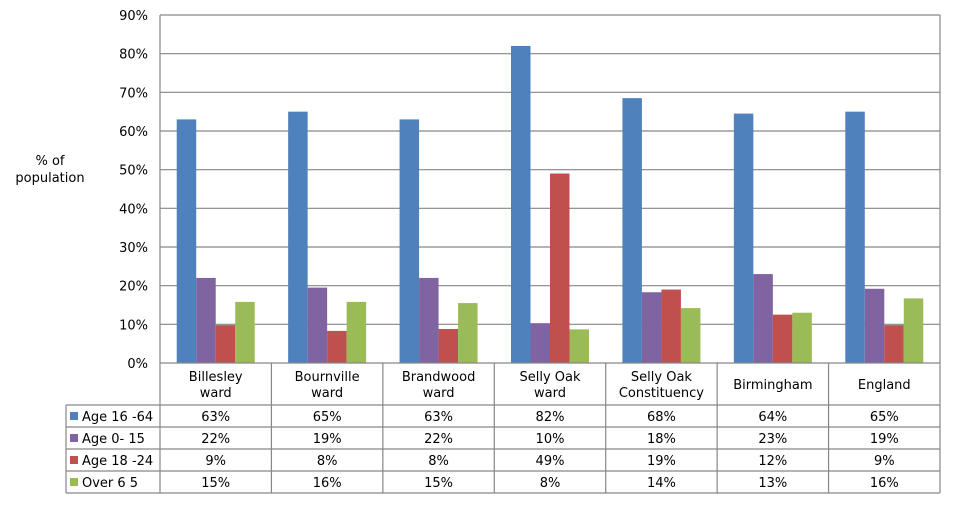  What do you see at coordinates (133, 190) in the screenshot?
I see `y-tick-labels: 0% 10% 20% 30% 40% 50% 60% 70% 80% 90%` at bounding box center [133, 190].